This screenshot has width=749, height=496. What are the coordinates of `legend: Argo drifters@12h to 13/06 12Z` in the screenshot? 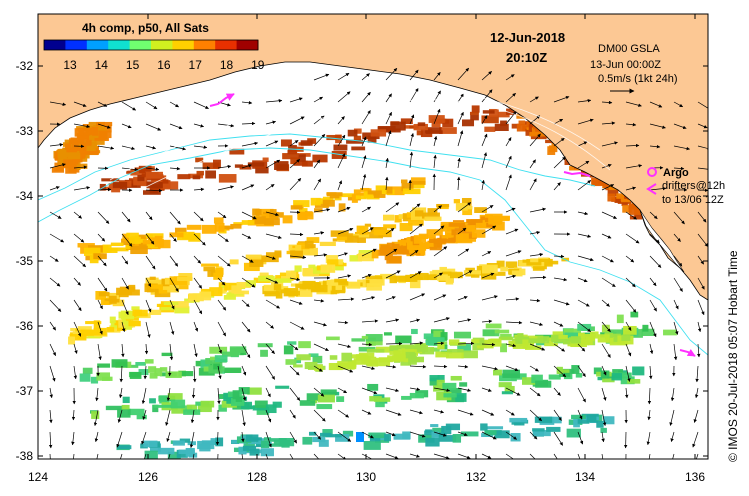 It's located at (685, 186).